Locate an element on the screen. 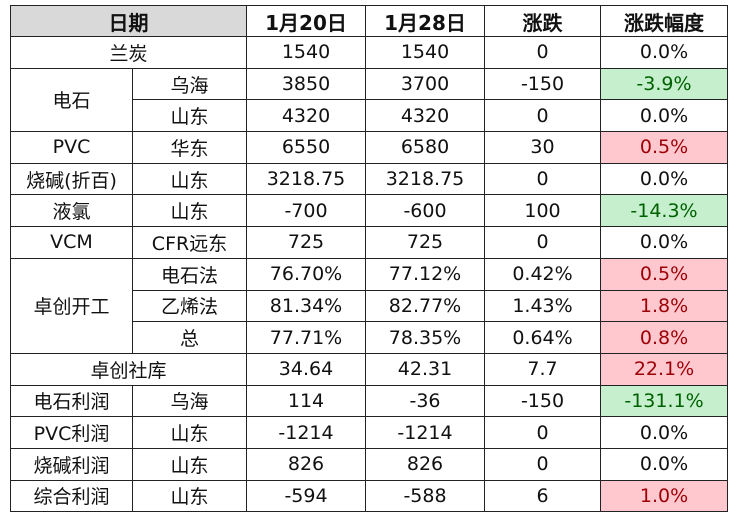 The image size is (744, 531). table-row: 卓创社库 34.64 42.31 7.7 22.1% is located at coordinates (369, 369).